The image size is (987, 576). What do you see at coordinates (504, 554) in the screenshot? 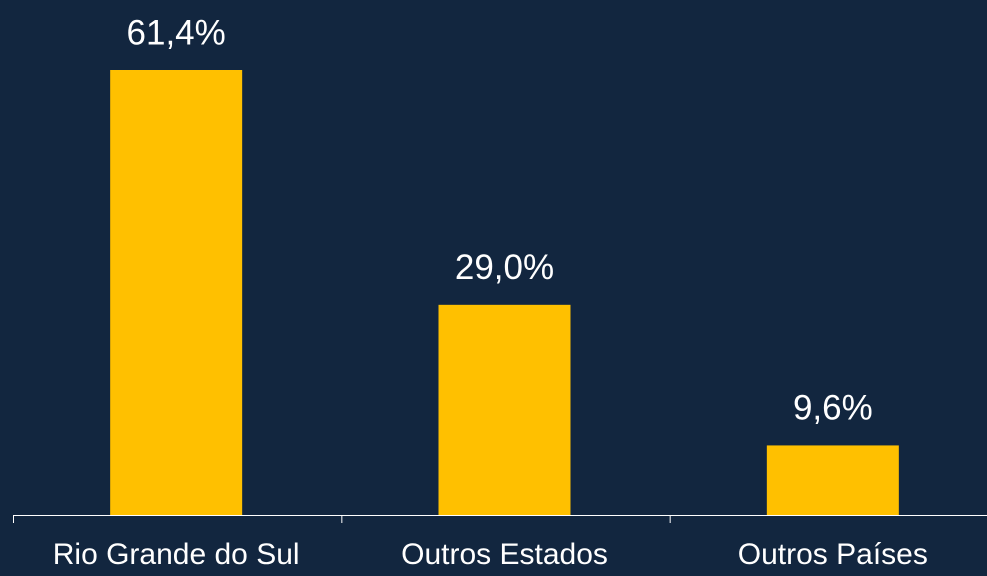
I see `x-tick-label: Outros Estados` at bounding box center [504, 554].